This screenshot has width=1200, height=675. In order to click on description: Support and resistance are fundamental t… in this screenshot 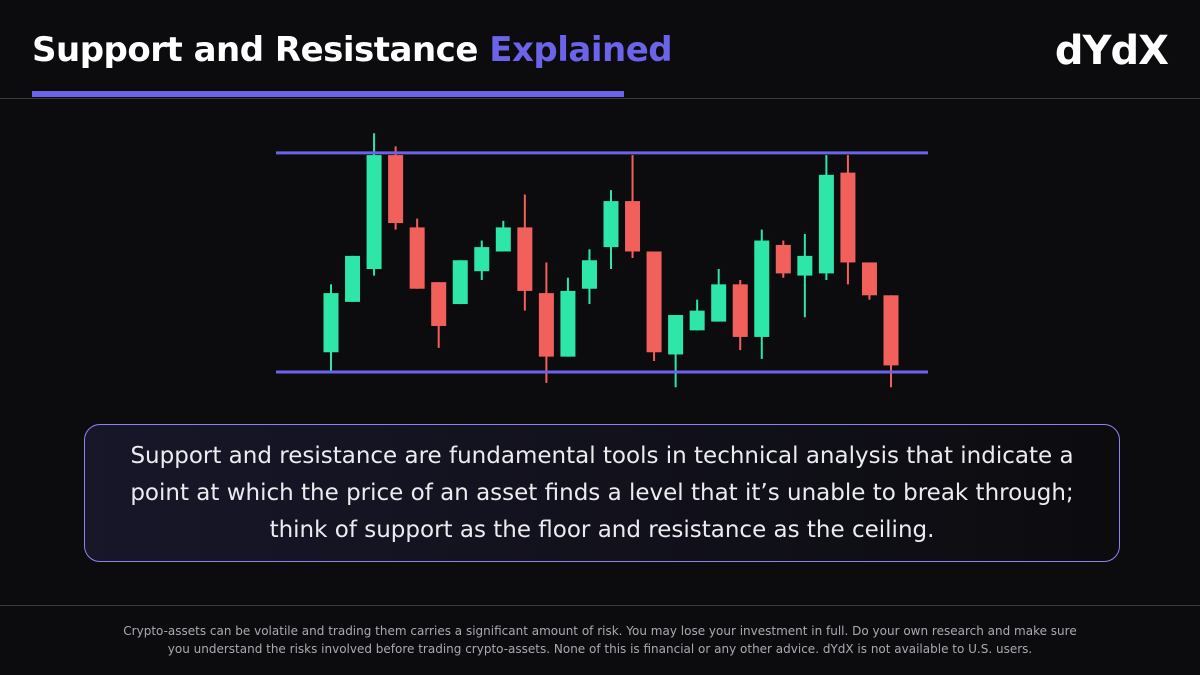, I will do `click(602, 492)`.